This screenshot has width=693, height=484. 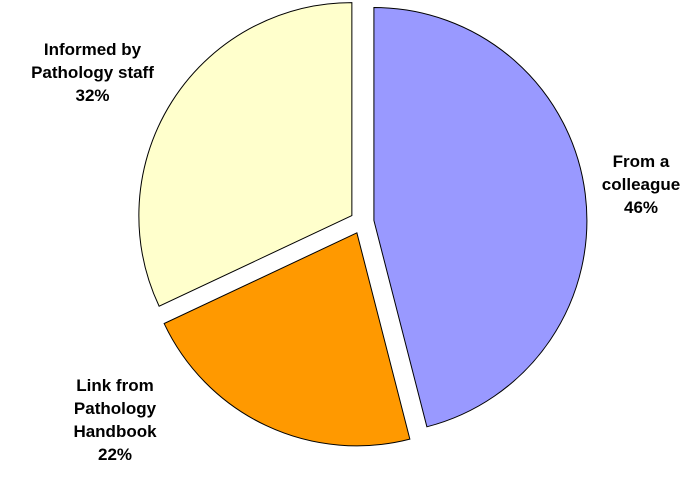 I want to click on slice-label-colleague-percent: 46%, so click(x=641, y=207).